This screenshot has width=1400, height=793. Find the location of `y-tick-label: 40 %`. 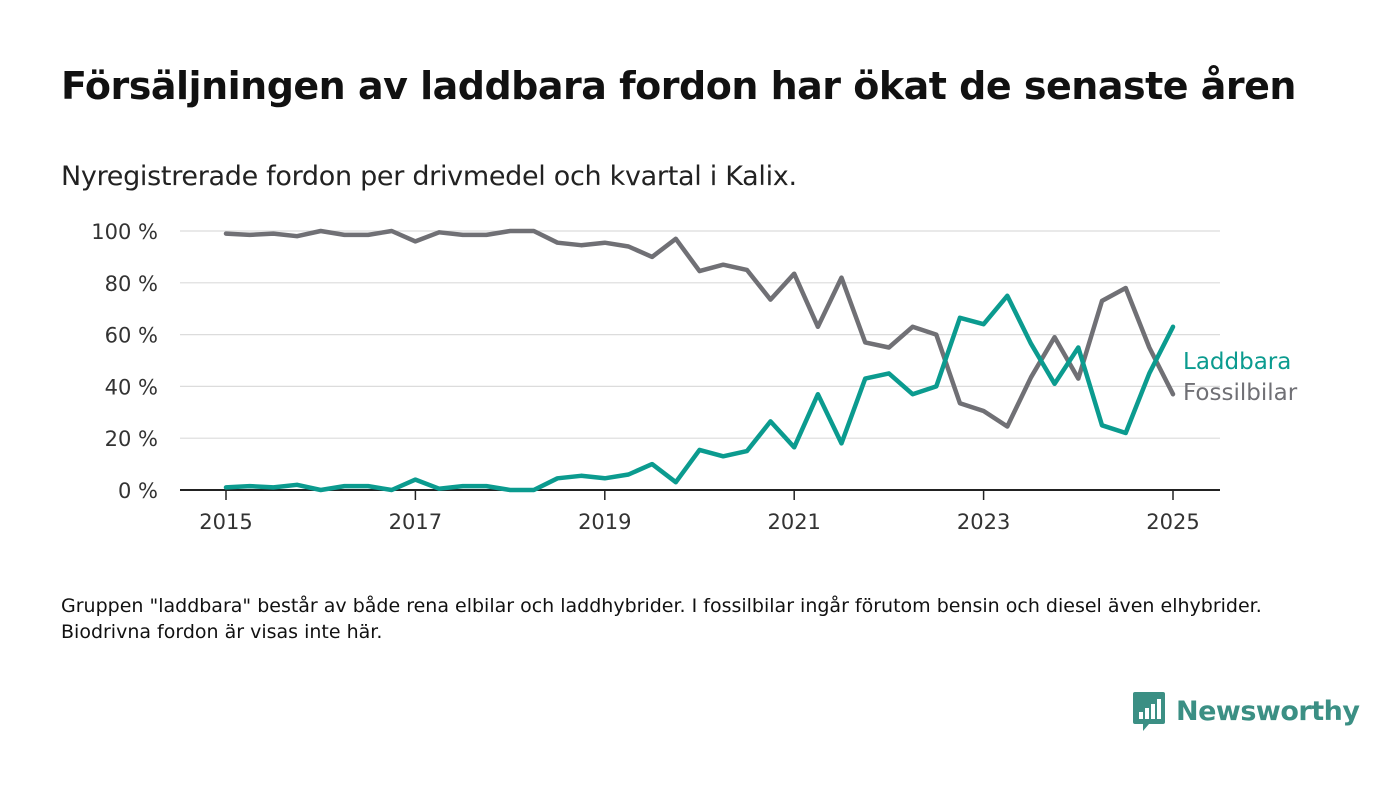

y-tick-label: 40 % is located at coordinates (131, 387).